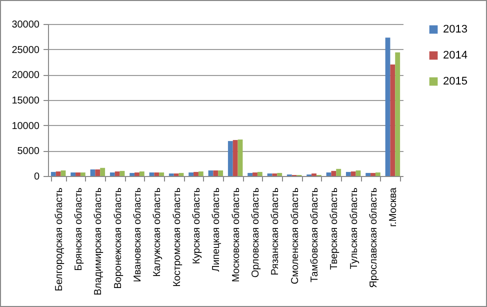 The height and width of the screenshot is (307, 487). I want to click on x-tick-label: Орловская область, so click(256, 233).